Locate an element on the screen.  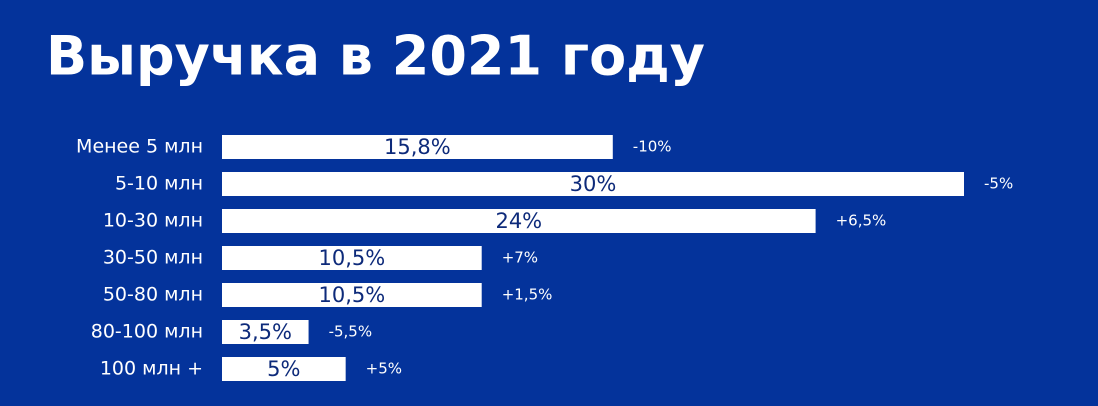
category-label: 10-30 млн is located at coordinates (153, 221).